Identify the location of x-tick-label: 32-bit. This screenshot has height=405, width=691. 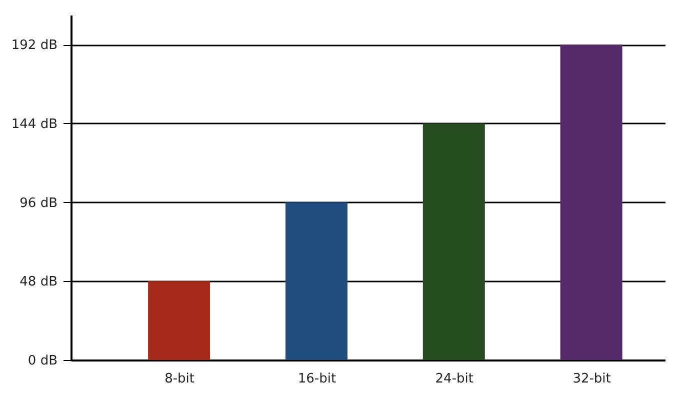
(591, 379).